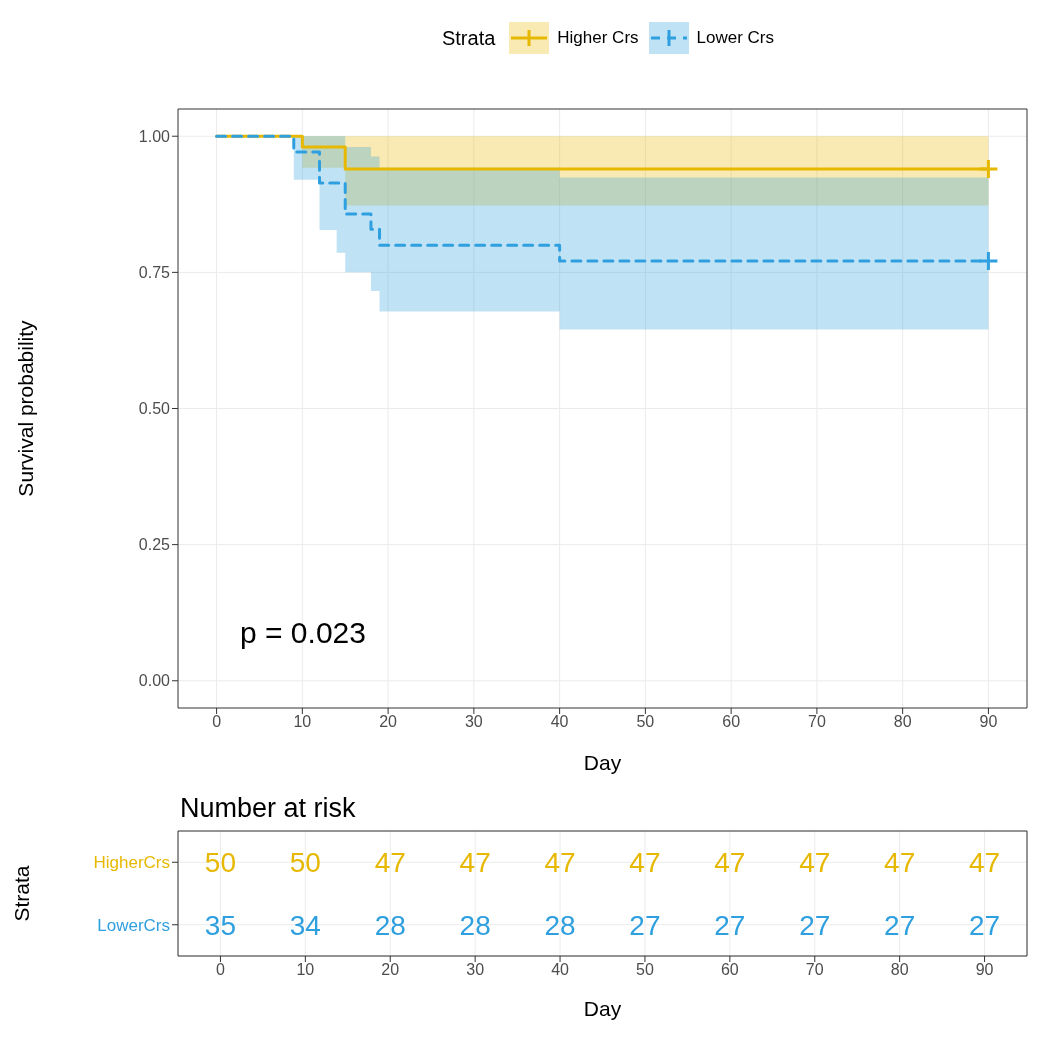  Describe the element at coordinates (598, 38) in the screenshot. I see `legend-label: Higher Crs` at that location.